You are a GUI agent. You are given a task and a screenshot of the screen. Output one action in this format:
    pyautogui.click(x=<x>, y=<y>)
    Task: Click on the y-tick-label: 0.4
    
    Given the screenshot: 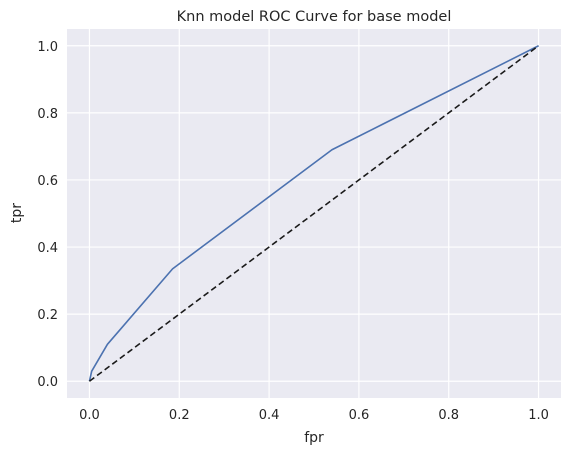 What is the action you would take?
    pyautogui.click(x=47, y=248)
    